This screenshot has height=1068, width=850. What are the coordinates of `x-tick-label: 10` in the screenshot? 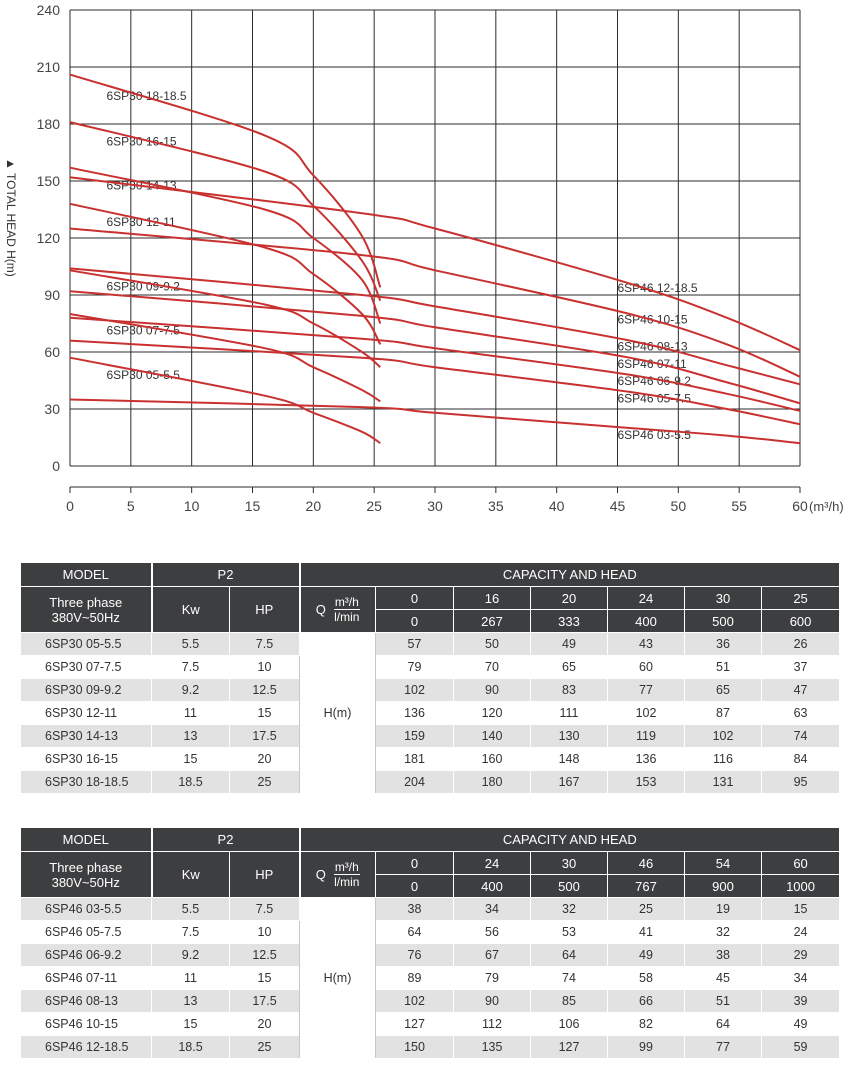 It's located at (192, 506).